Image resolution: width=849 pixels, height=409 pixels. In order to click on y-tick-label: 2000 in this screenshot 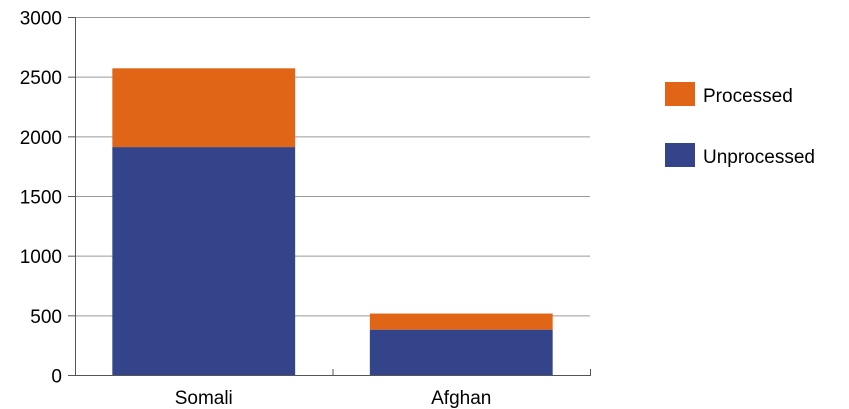, I will do `click(41, 138)`.